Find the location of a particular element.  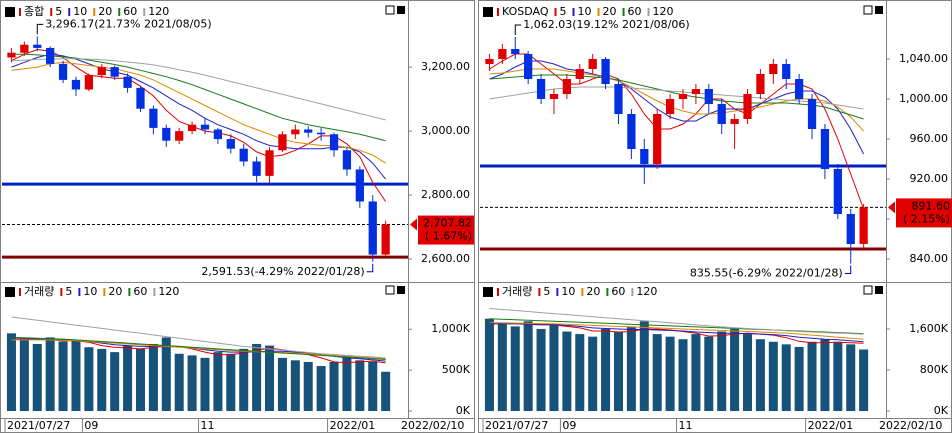

x-tick-label: 2021/07/27 is located at coordinates (38, 425).